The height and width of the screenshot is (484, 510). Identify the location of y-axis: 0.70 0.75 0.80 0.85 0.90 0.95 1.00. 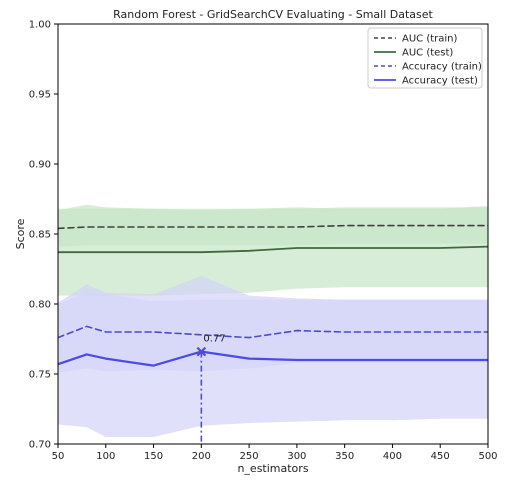
(43, 235).